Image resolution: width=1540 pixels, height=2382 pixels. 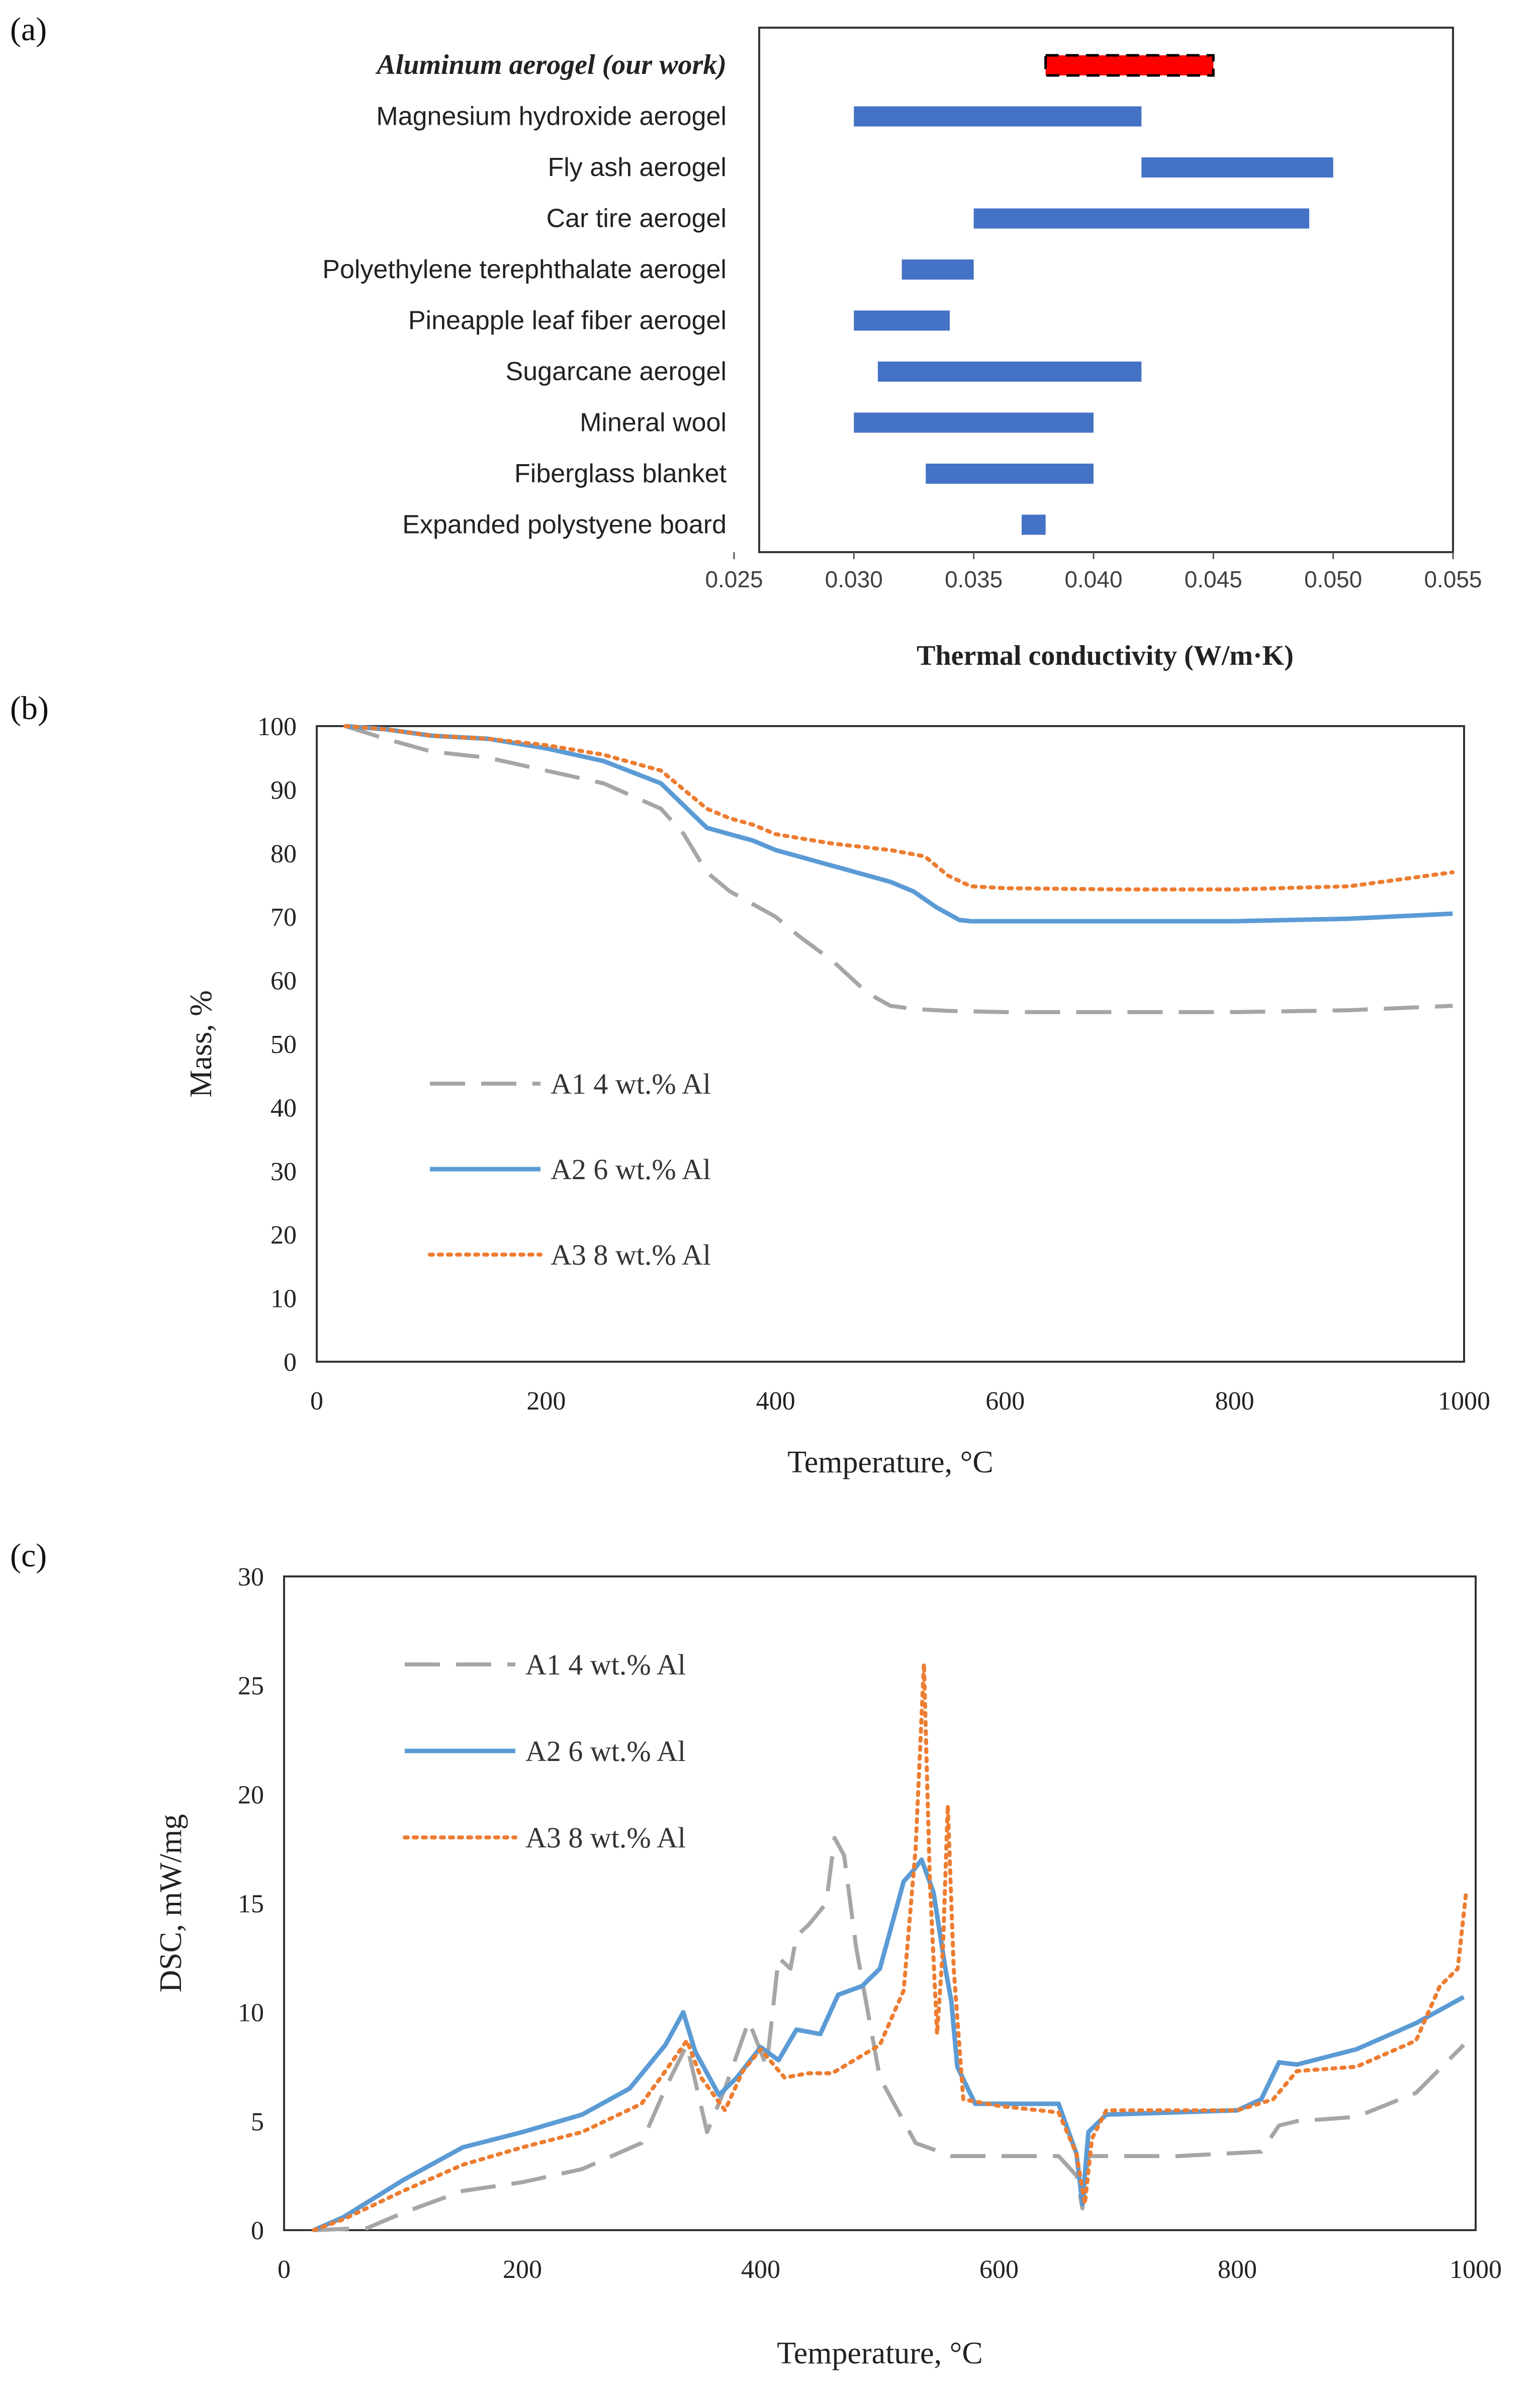 I want to click on x-axis-title-c: Temperature, °C, so click(x=880, y=2353).